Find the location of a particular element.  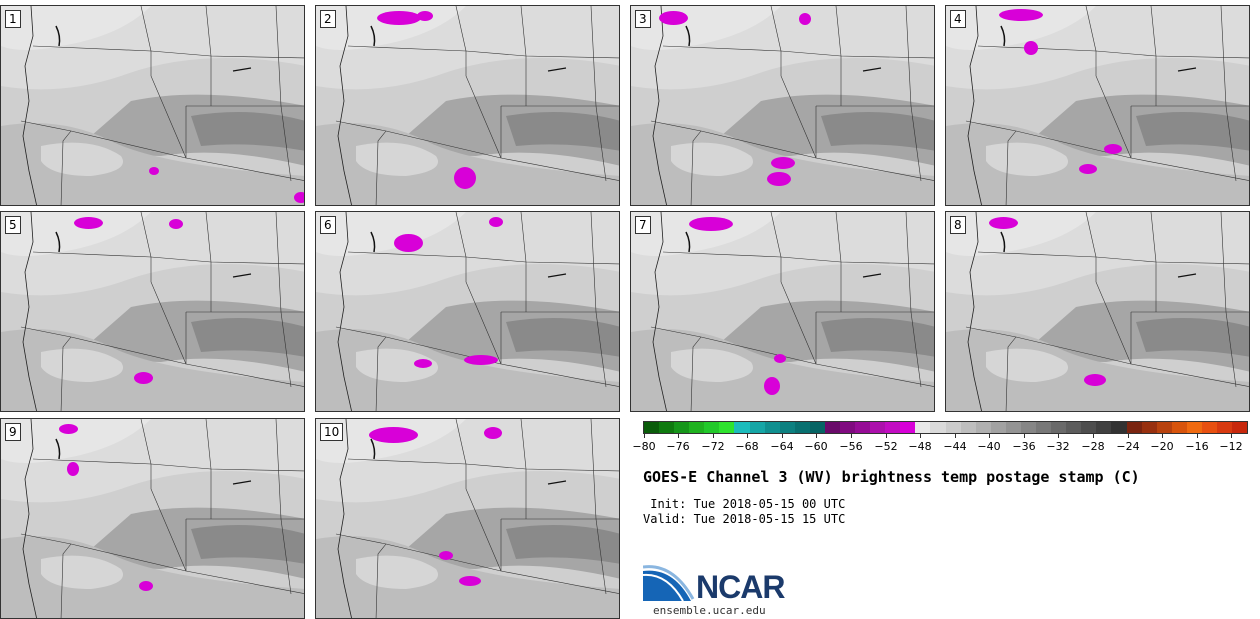

stamp-panel-2: 2 is located at coordinates (467, 105).